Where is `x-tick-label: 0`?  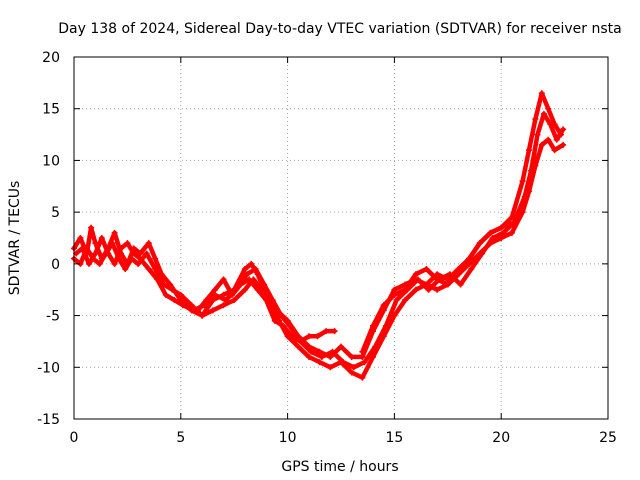 x-tick-label: 0 is located at coordinates (74, 438).